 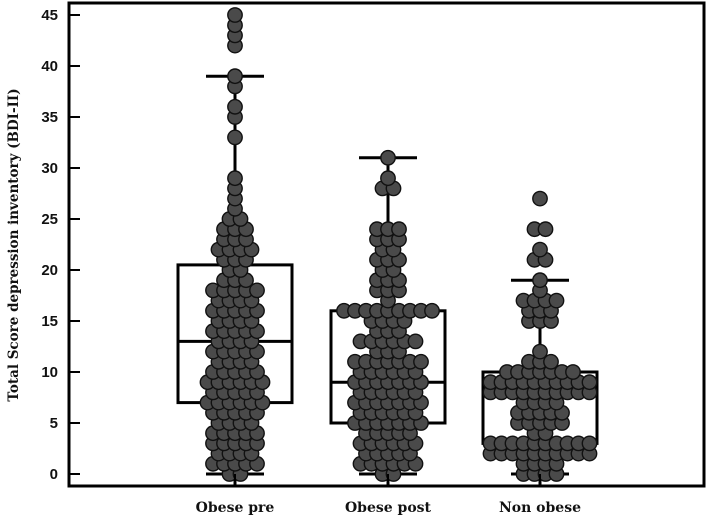 What do you see at coordinates (49, 321) in the screenshot?
I see `y-tick-label: 15` at bounding box center [49, 321].